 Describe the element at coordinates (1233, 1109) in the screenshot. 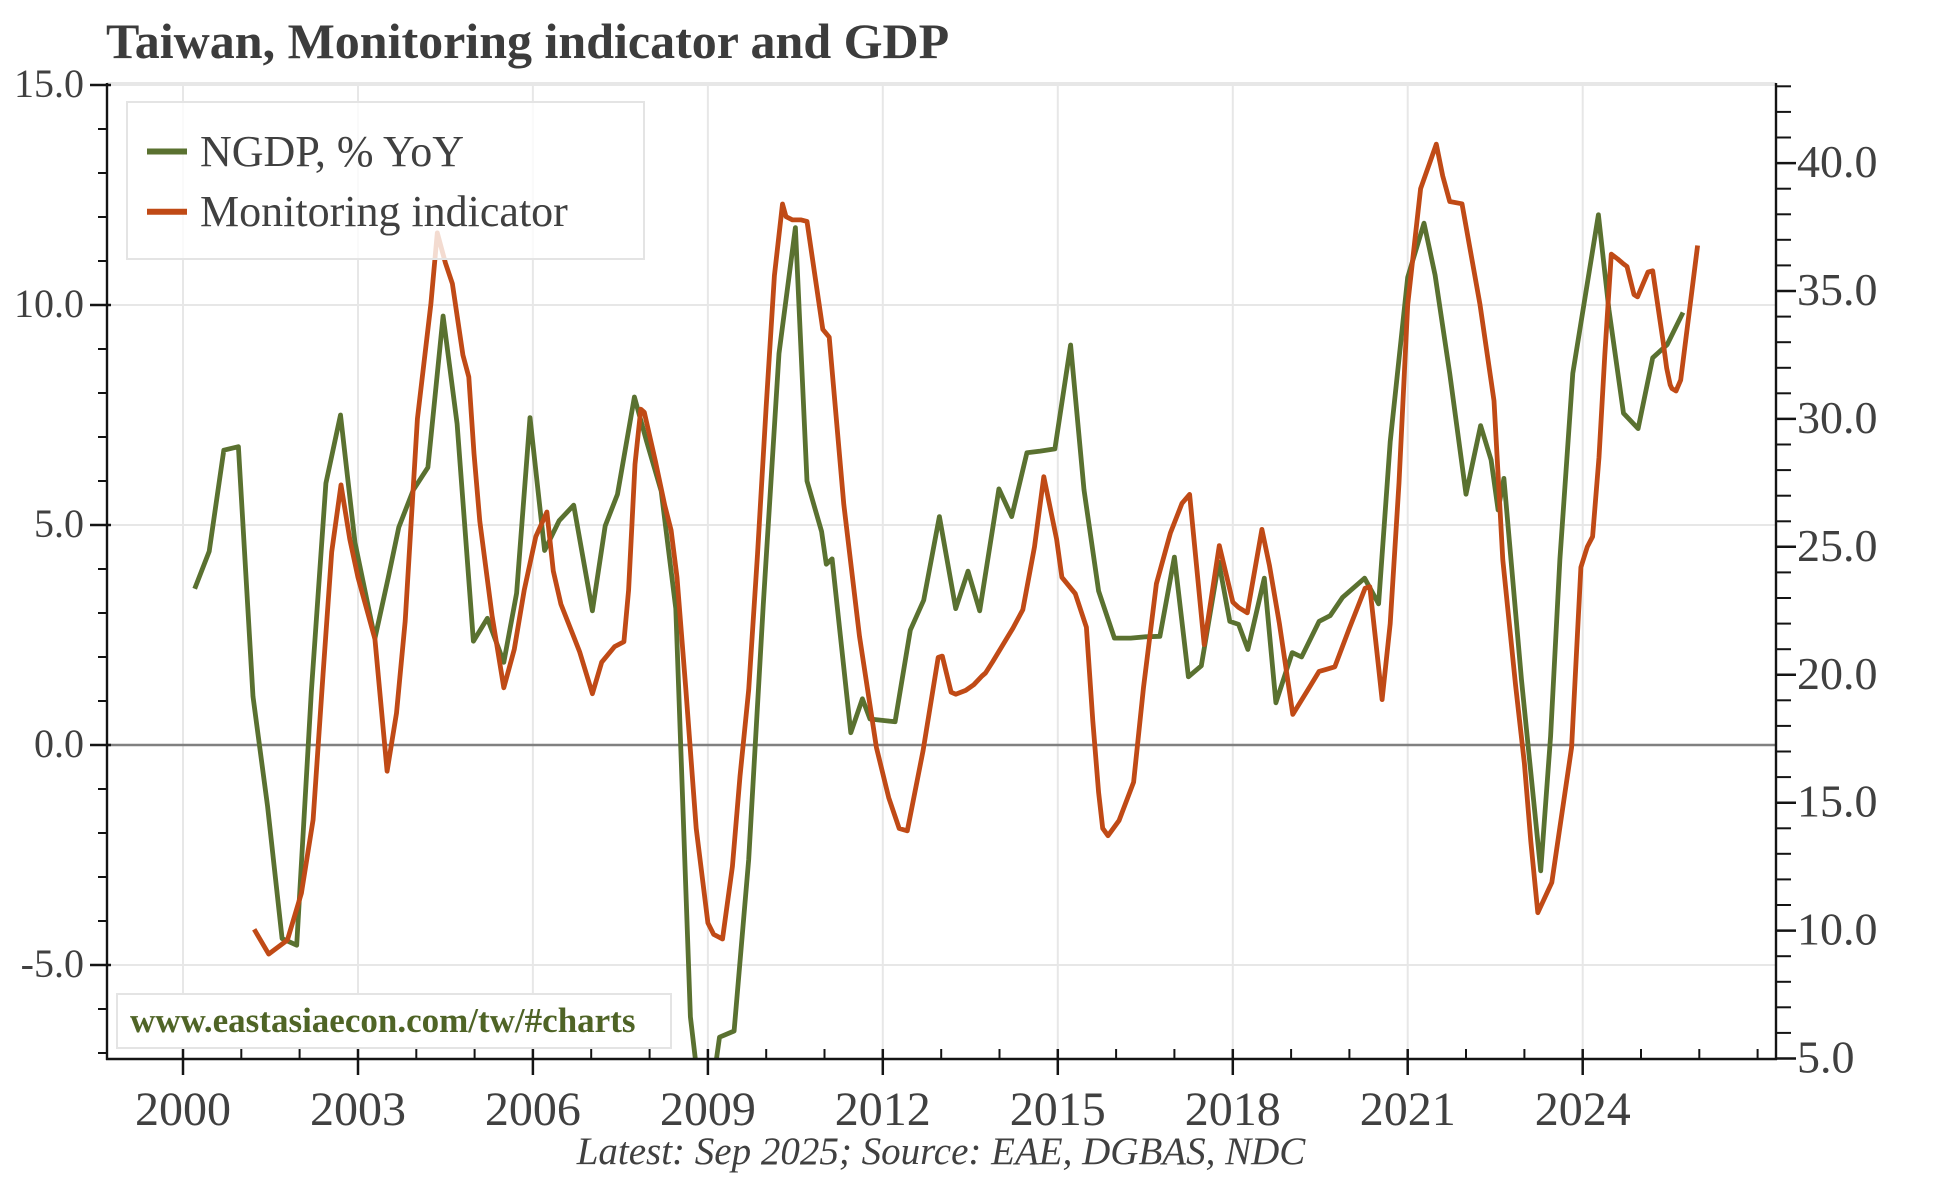

I see `svg-text: 2018` at that location.